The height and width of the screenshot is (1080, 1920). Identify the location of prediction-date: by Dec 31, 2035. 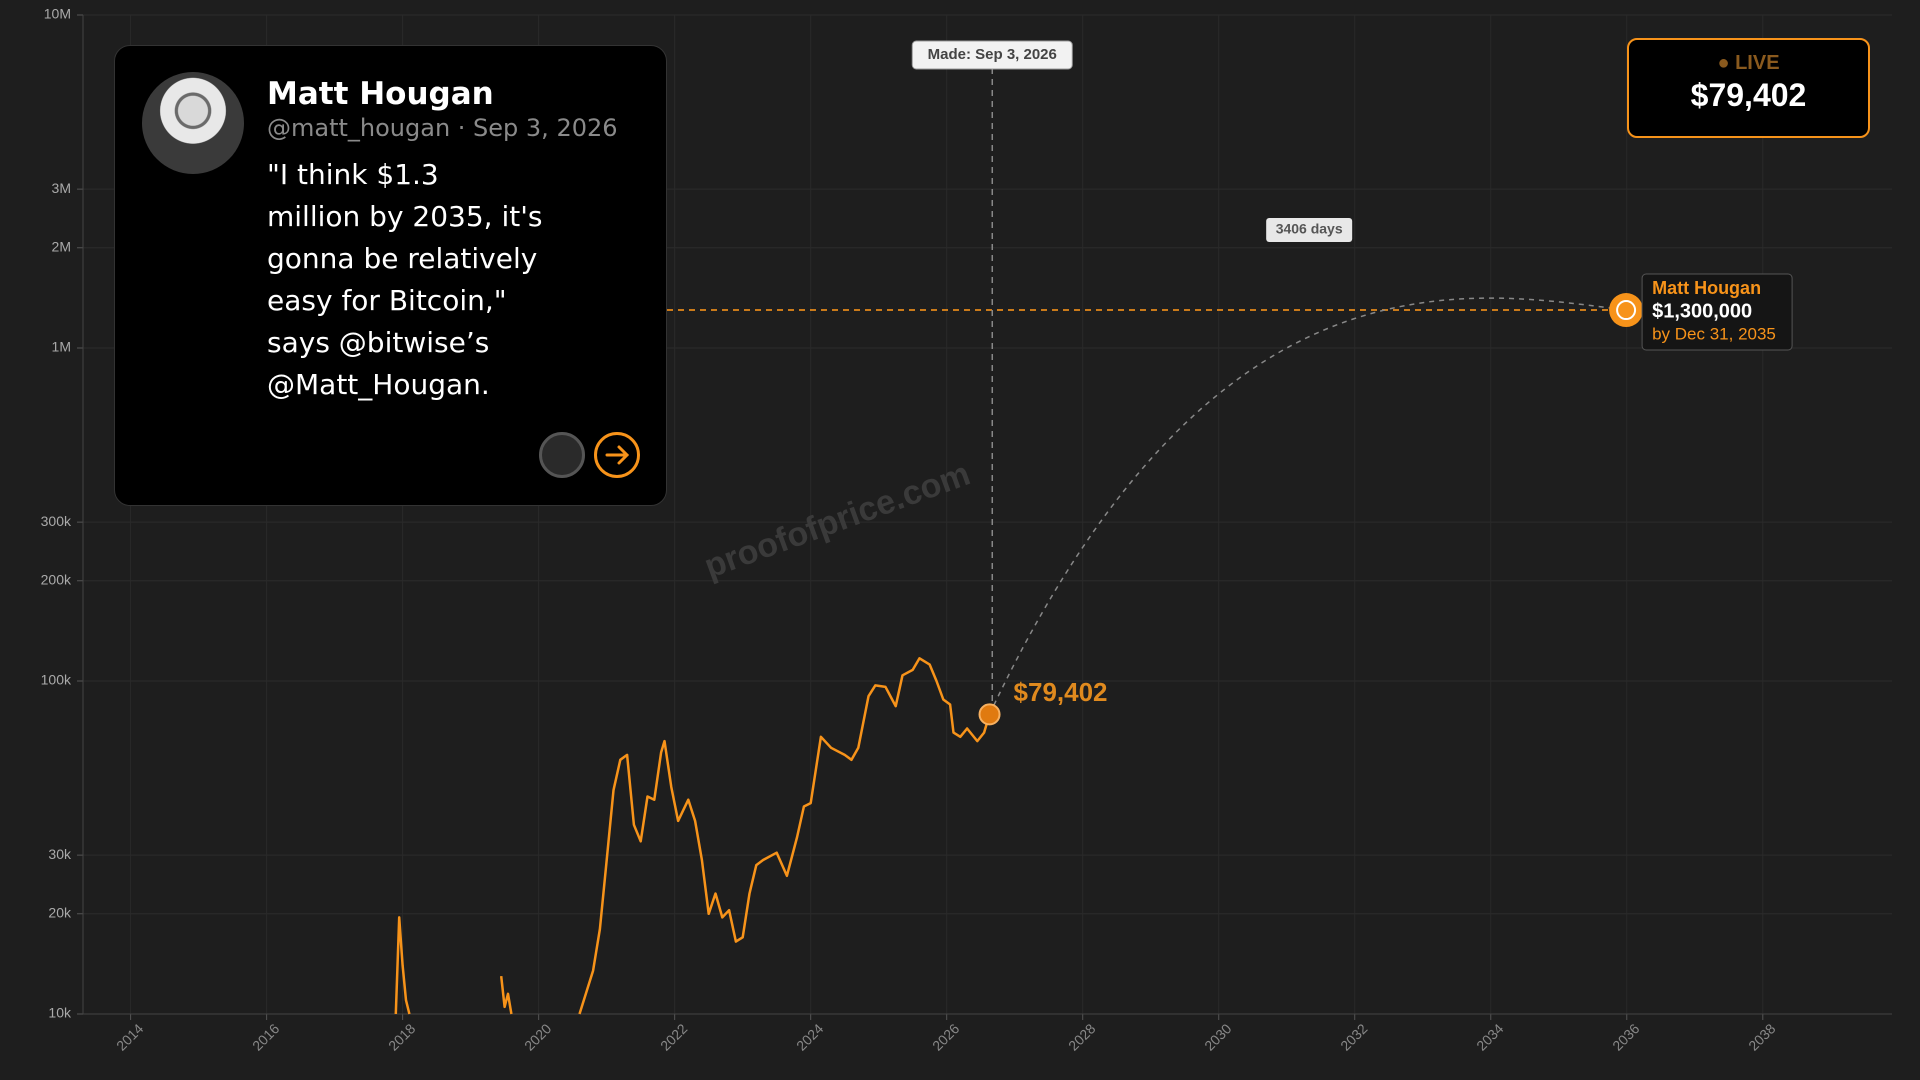
(1714, 333).